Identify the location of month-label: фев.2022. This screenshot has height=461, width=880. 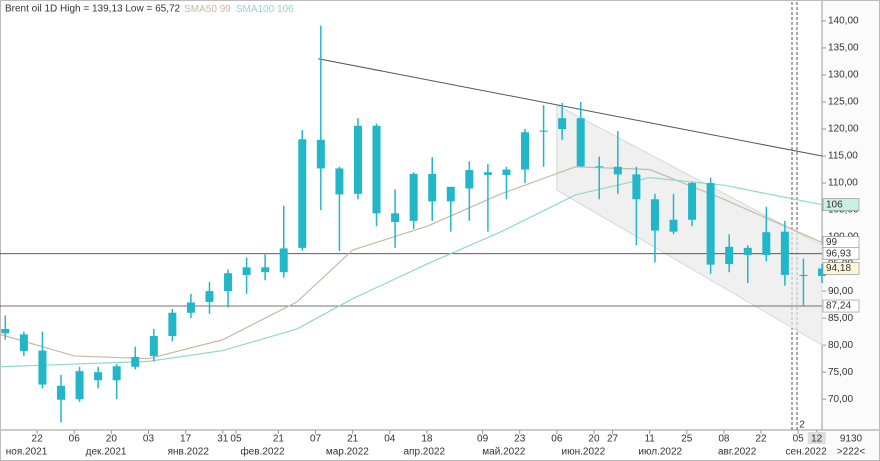
(262, 452).